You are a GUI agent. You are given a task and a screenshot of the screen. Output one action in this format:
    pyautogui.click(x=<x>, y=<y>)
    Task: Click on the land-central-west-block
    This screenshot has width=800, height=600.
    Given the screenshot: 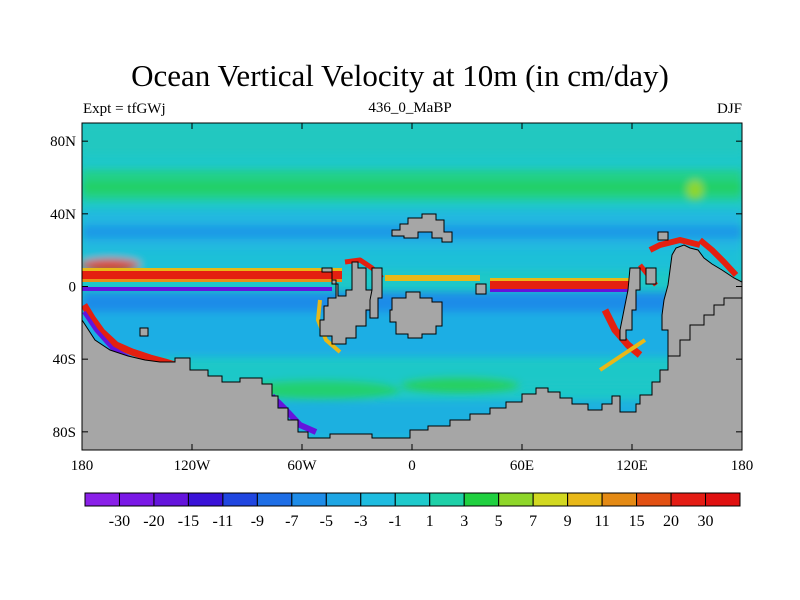 What is the action you would take?
    pyautogui.click(x=346, y=303)
    